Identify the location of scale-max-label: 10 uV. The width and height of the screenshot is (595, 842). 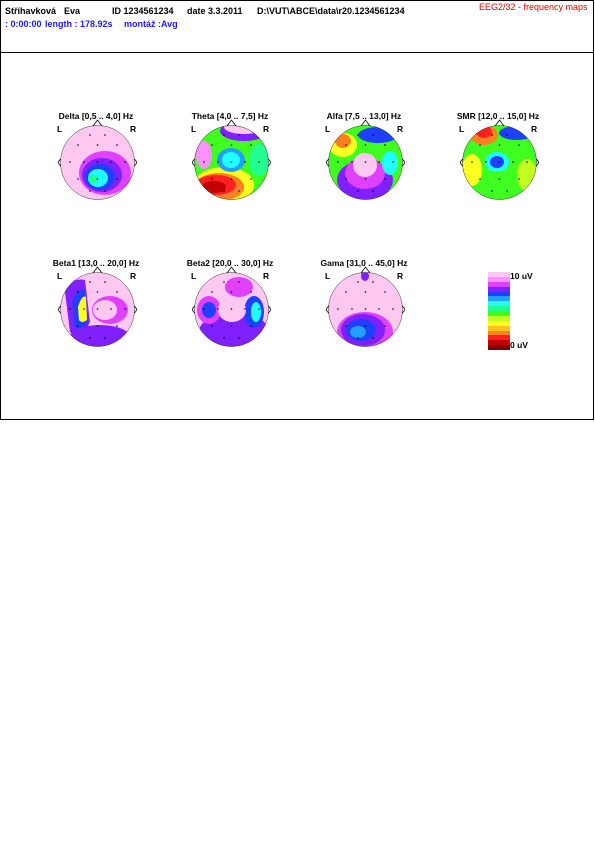
(521, 276).